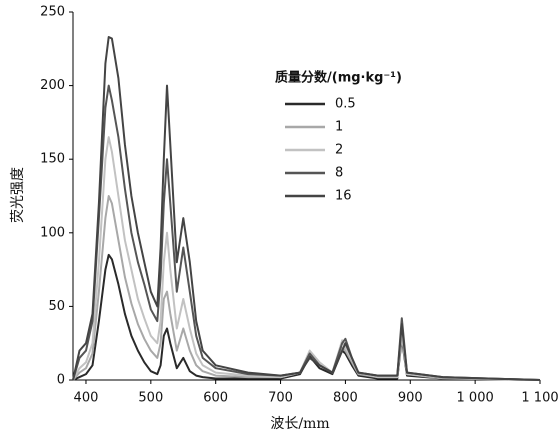 The height and width of the screenshot is (435, 558). I want to click on y-tick-label: 100, so click(52, 232).